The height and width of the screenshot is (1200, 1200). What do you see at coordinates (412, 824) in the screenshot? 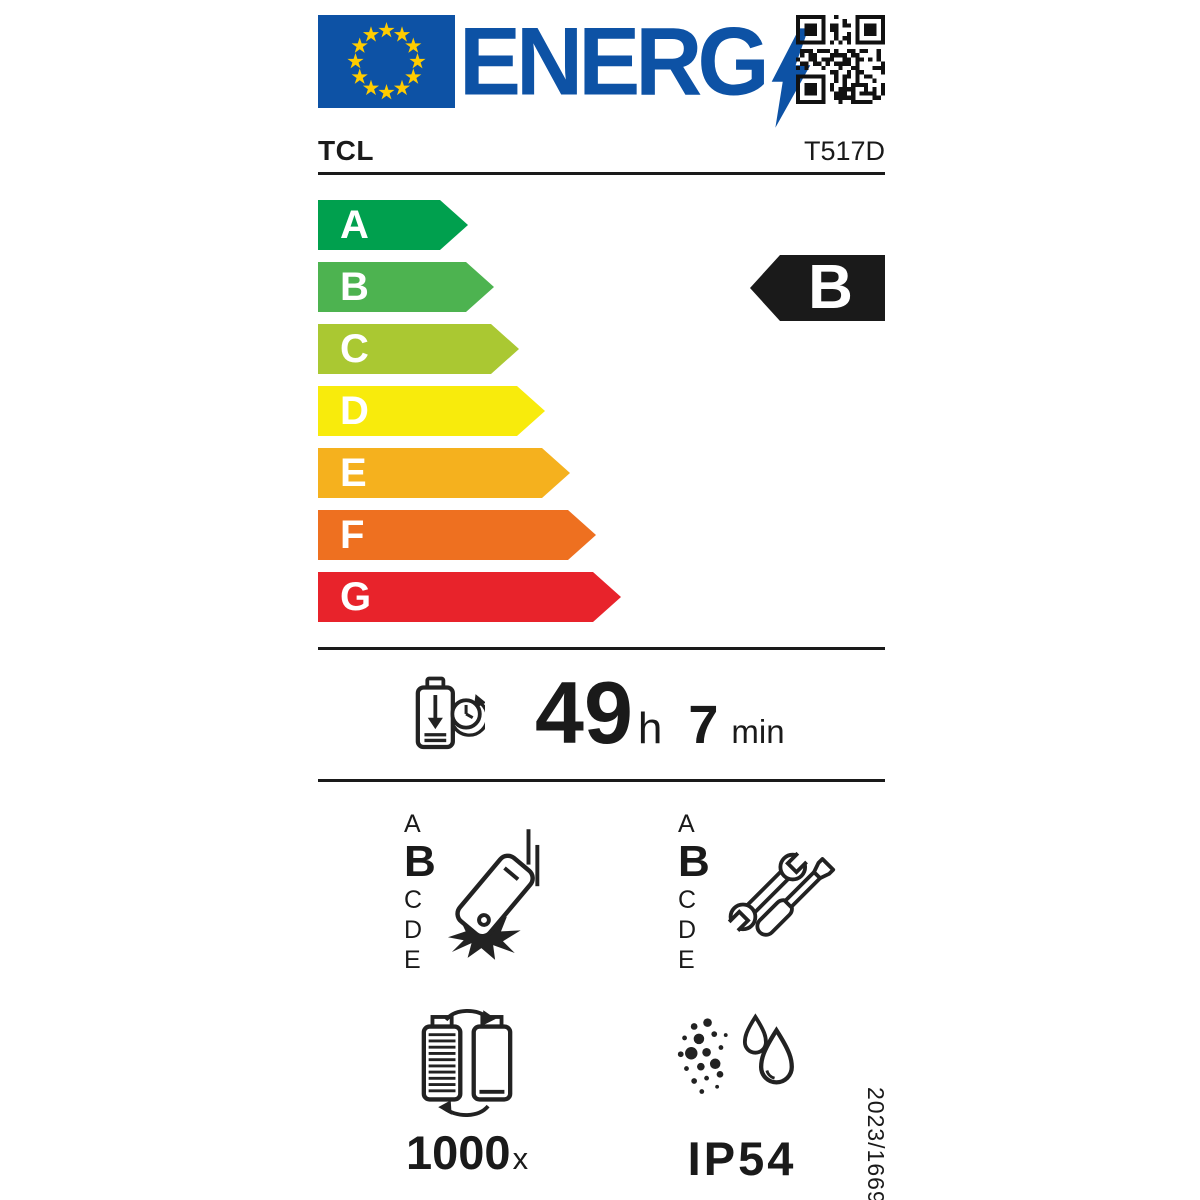
I see `drop-resistance-letter-A: A` at bounding box center [412, 824].